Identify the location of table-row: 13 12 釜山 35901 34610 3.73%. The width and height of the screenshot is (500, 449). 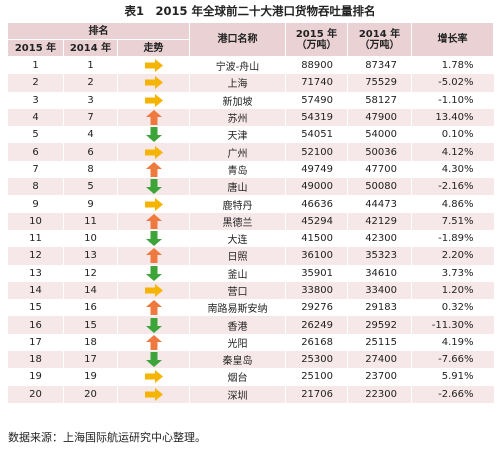
(250, 273).